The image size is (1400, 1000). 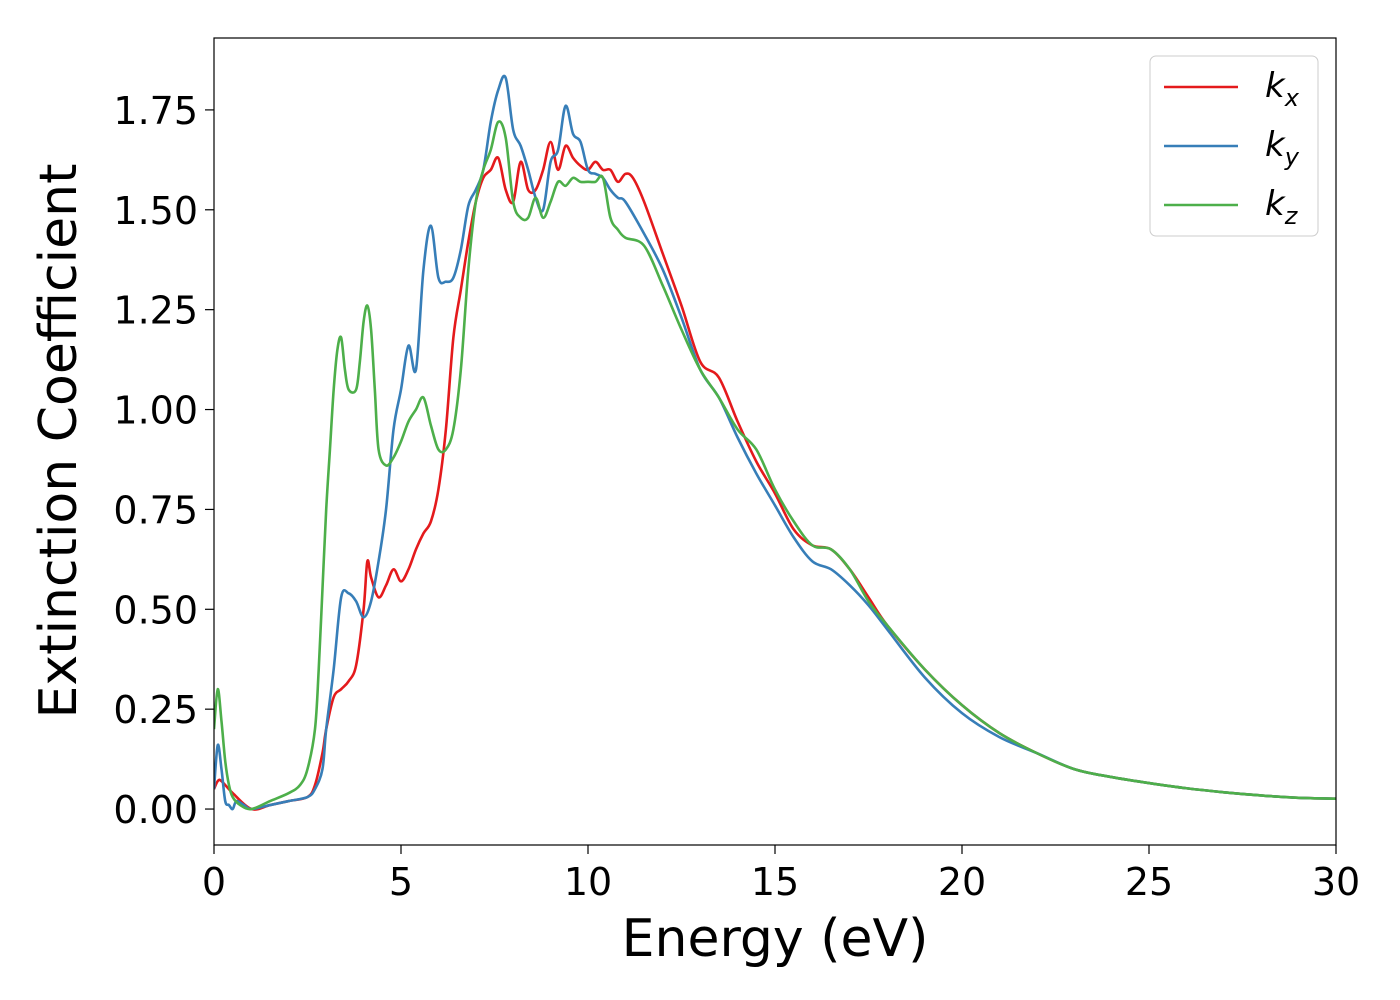 What do you see at coordinates (163, 460) in the screenshot?
I see `y-axis: 0.00 0.25 0.50 0.75 1.00 1.25 1.50 1.75` at bounding box center [163, 460].